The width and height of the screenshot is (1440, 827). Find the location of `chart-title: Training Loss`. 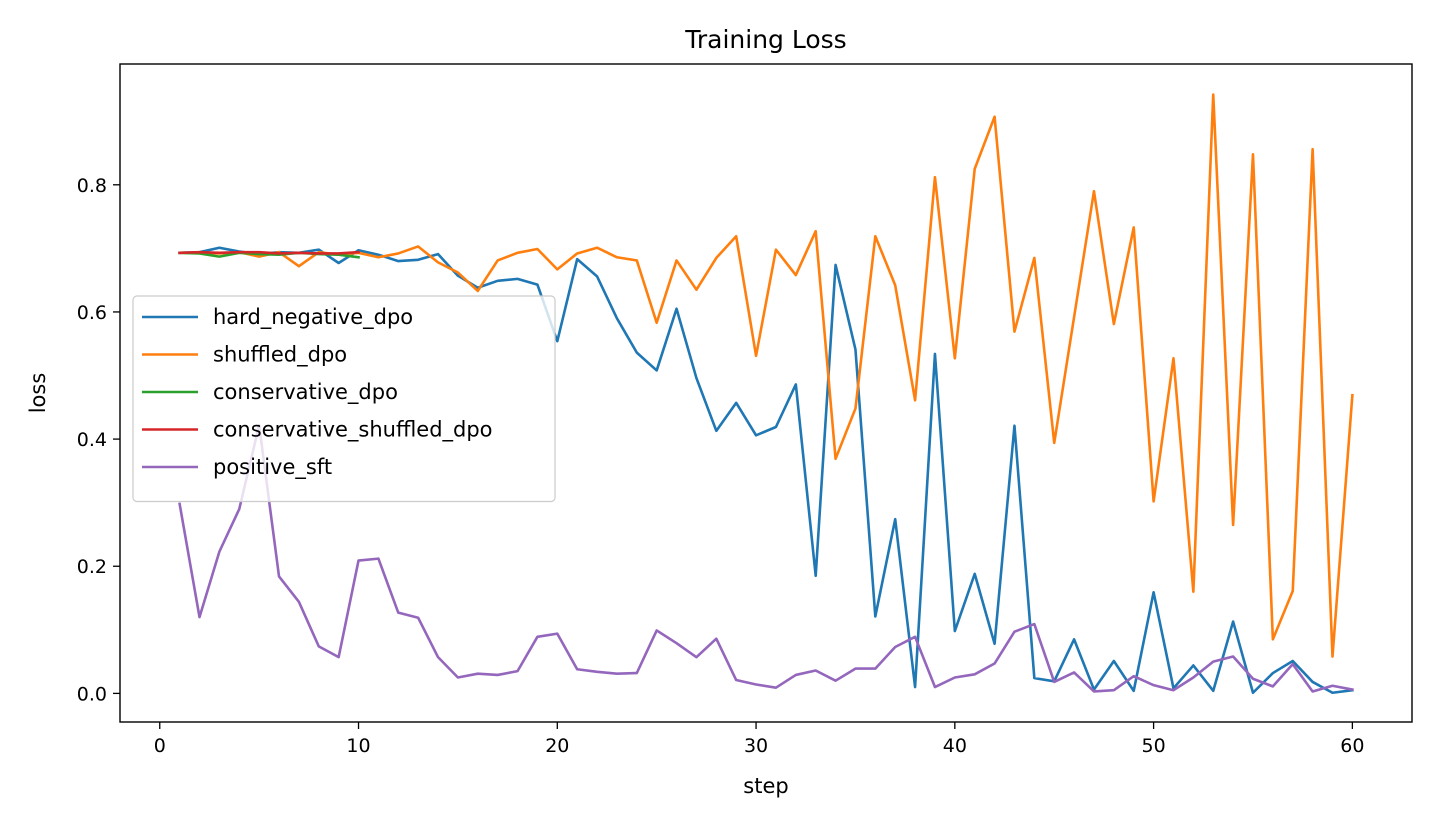

chart-title: Training Loss is located at coordinates (765, 39).